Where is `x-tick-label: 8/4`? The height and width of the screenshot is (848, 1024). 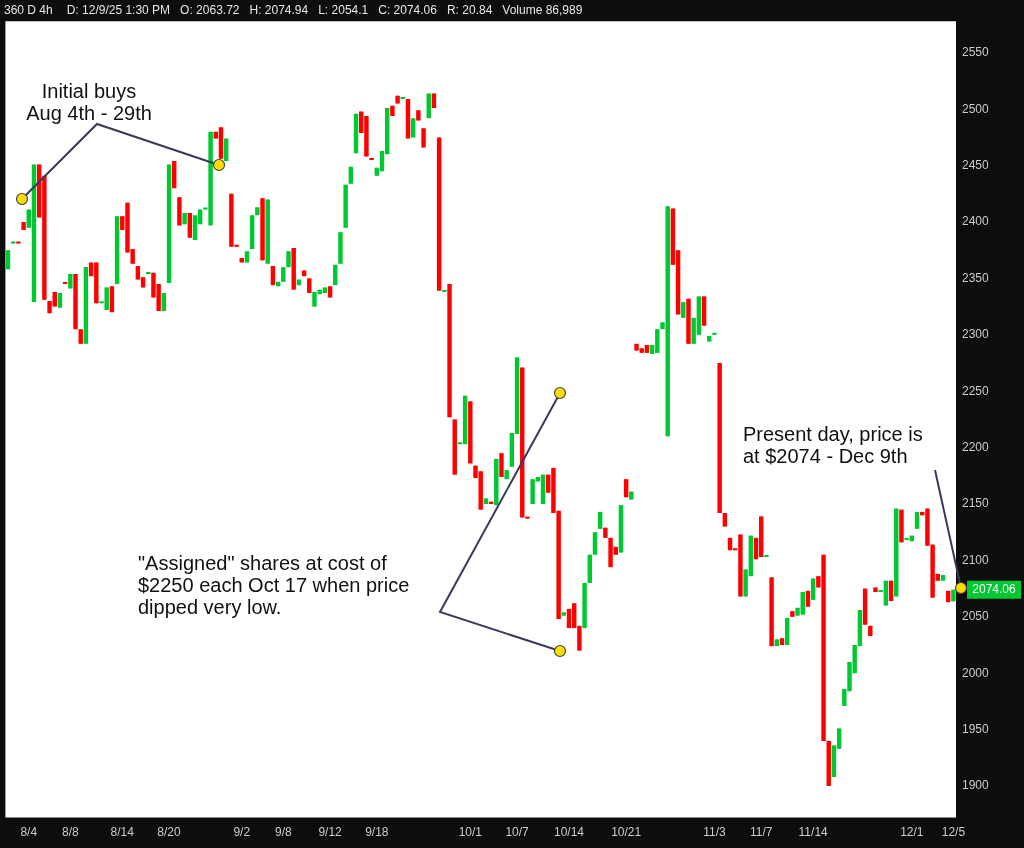 x-tick-label: 8/4 is located at coordinates (29, 832).